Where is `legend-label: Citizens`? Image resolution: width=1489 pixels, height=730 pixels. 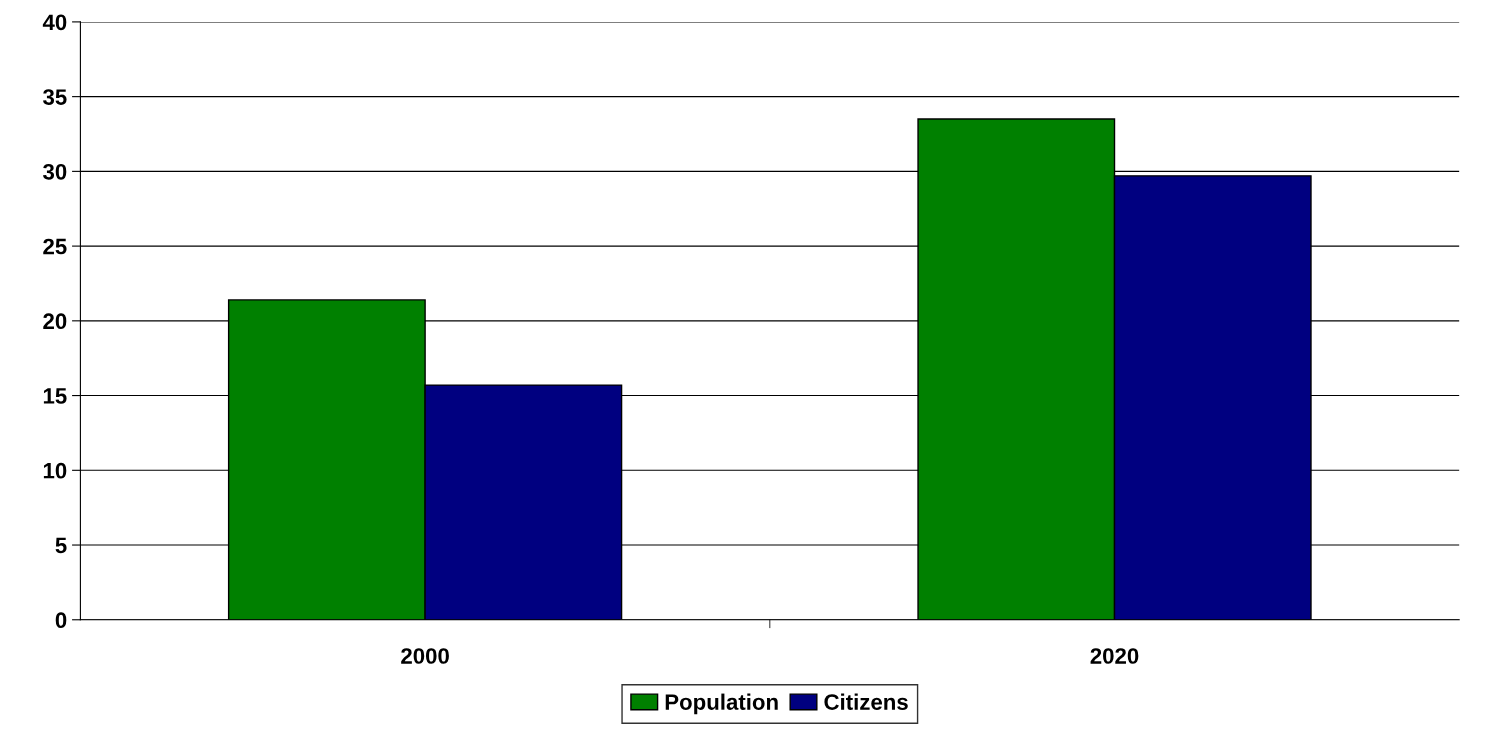 legend-label: Citizens is located at coordinates (866, 701).